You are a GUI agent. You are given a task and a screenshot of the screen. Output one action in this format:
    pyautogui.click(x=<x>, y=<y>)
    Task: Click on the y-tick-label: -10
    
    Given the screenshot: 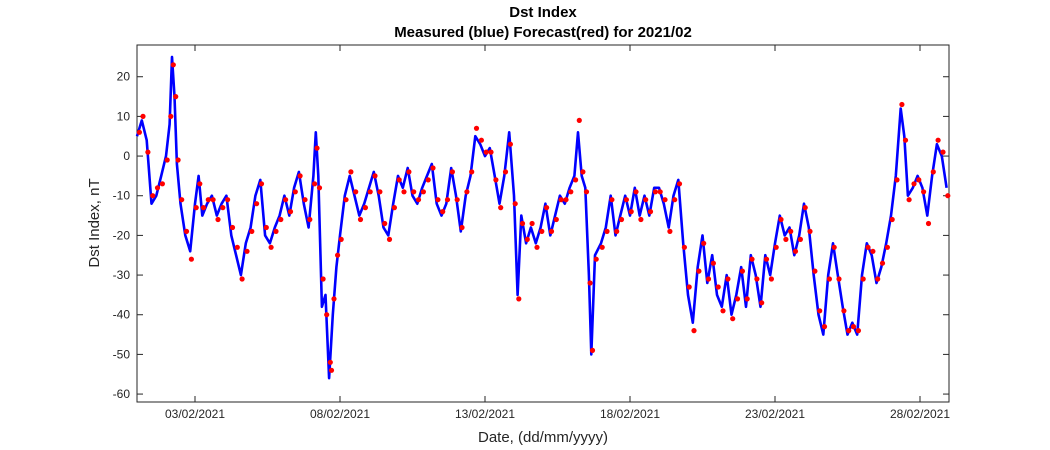 What is the action you would take?
    pyautogui.click(x=122, y=196)
    